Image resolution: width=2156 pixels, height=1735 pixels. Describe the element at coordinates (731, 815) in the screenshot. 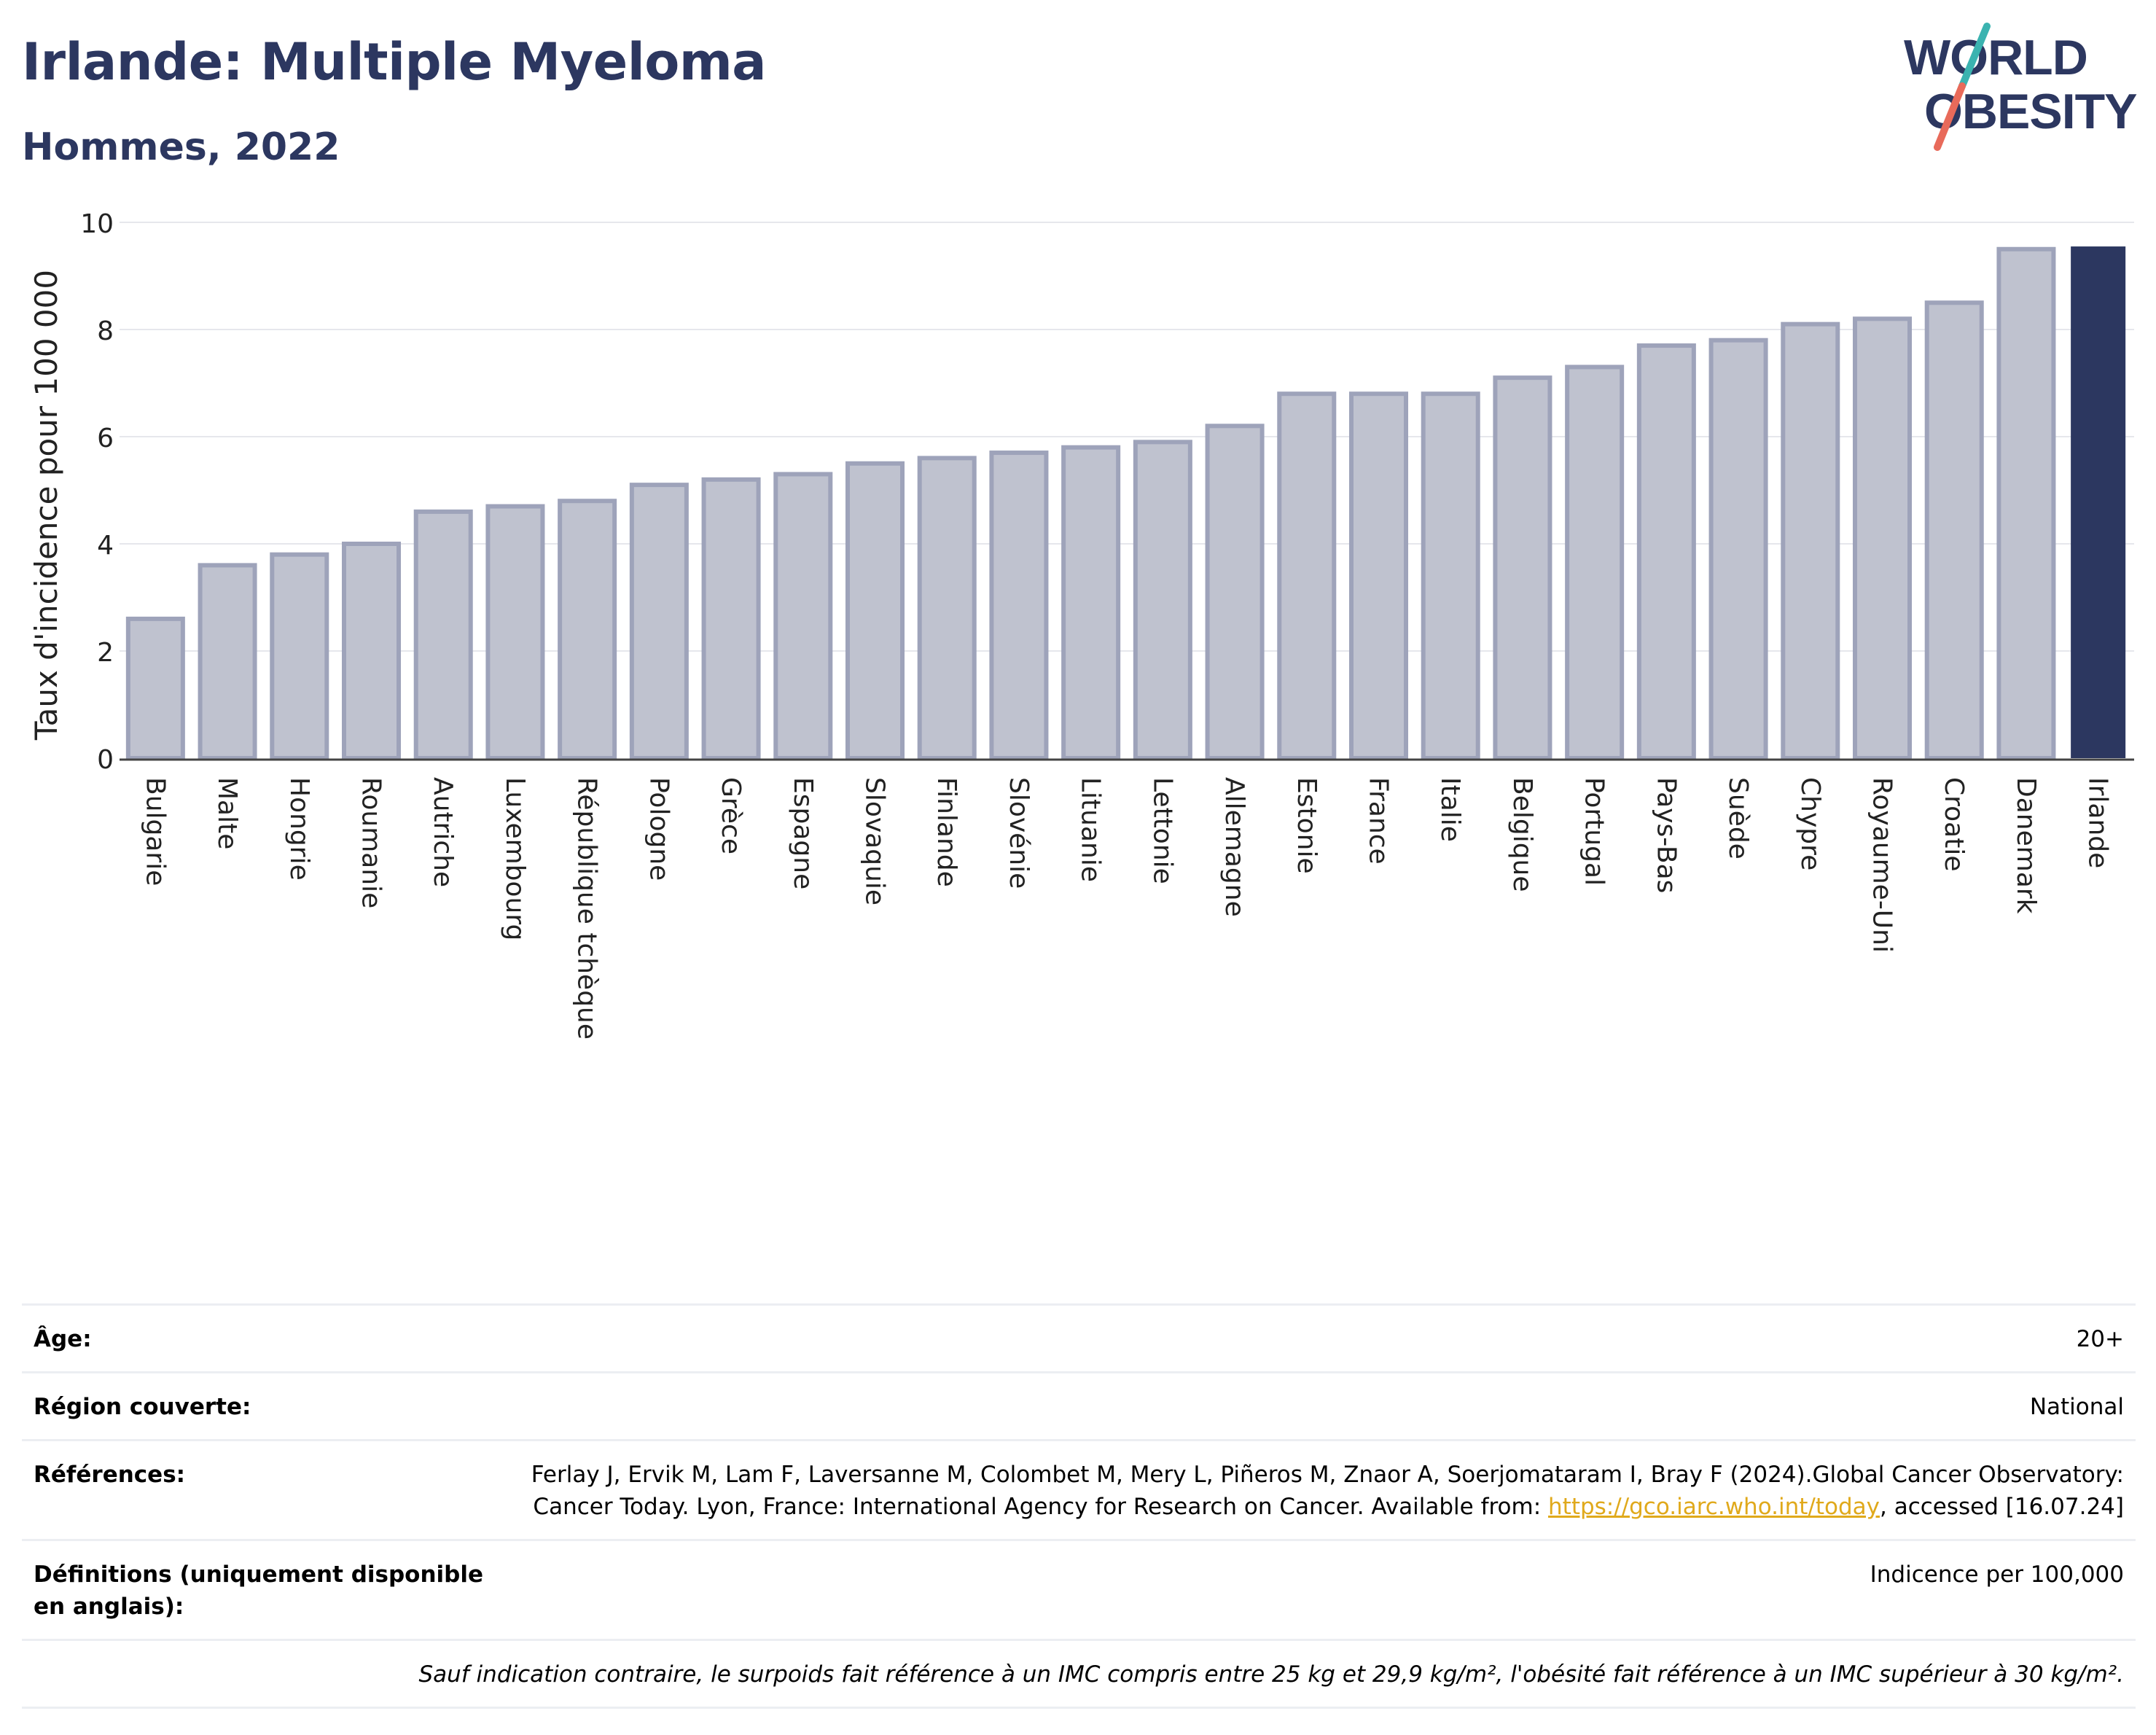

I see `x-tick-label: Grèce` at that location.